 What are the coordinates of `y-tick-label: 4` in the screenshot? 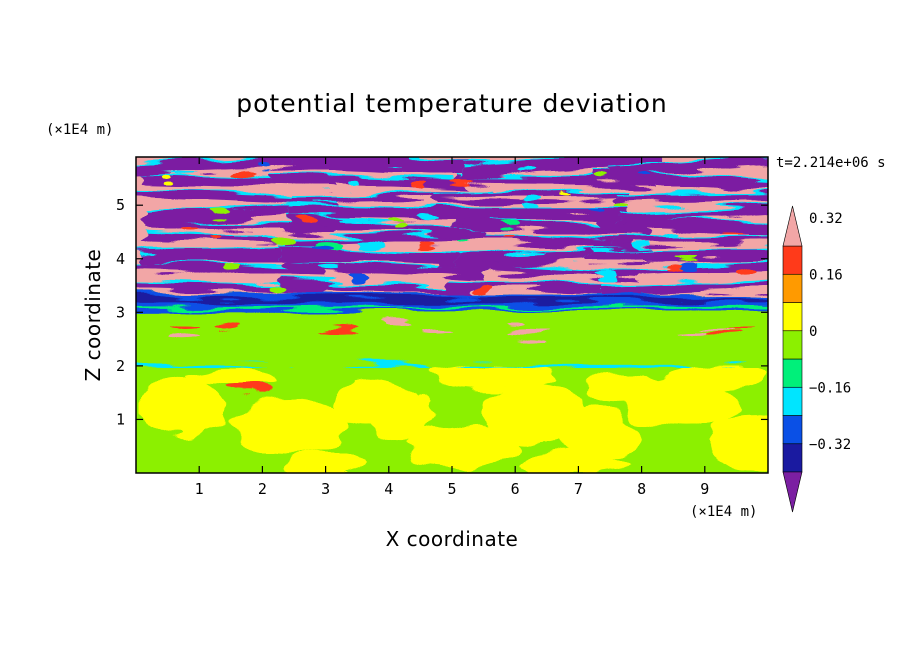 It's located at (120, 259).